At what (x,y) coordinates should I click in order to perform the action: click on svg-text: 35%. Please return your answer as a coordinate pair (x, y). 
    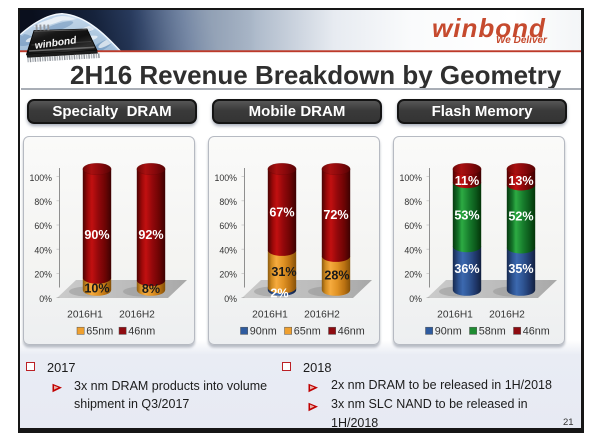
    Looking at the image, I should click on (520, 269).